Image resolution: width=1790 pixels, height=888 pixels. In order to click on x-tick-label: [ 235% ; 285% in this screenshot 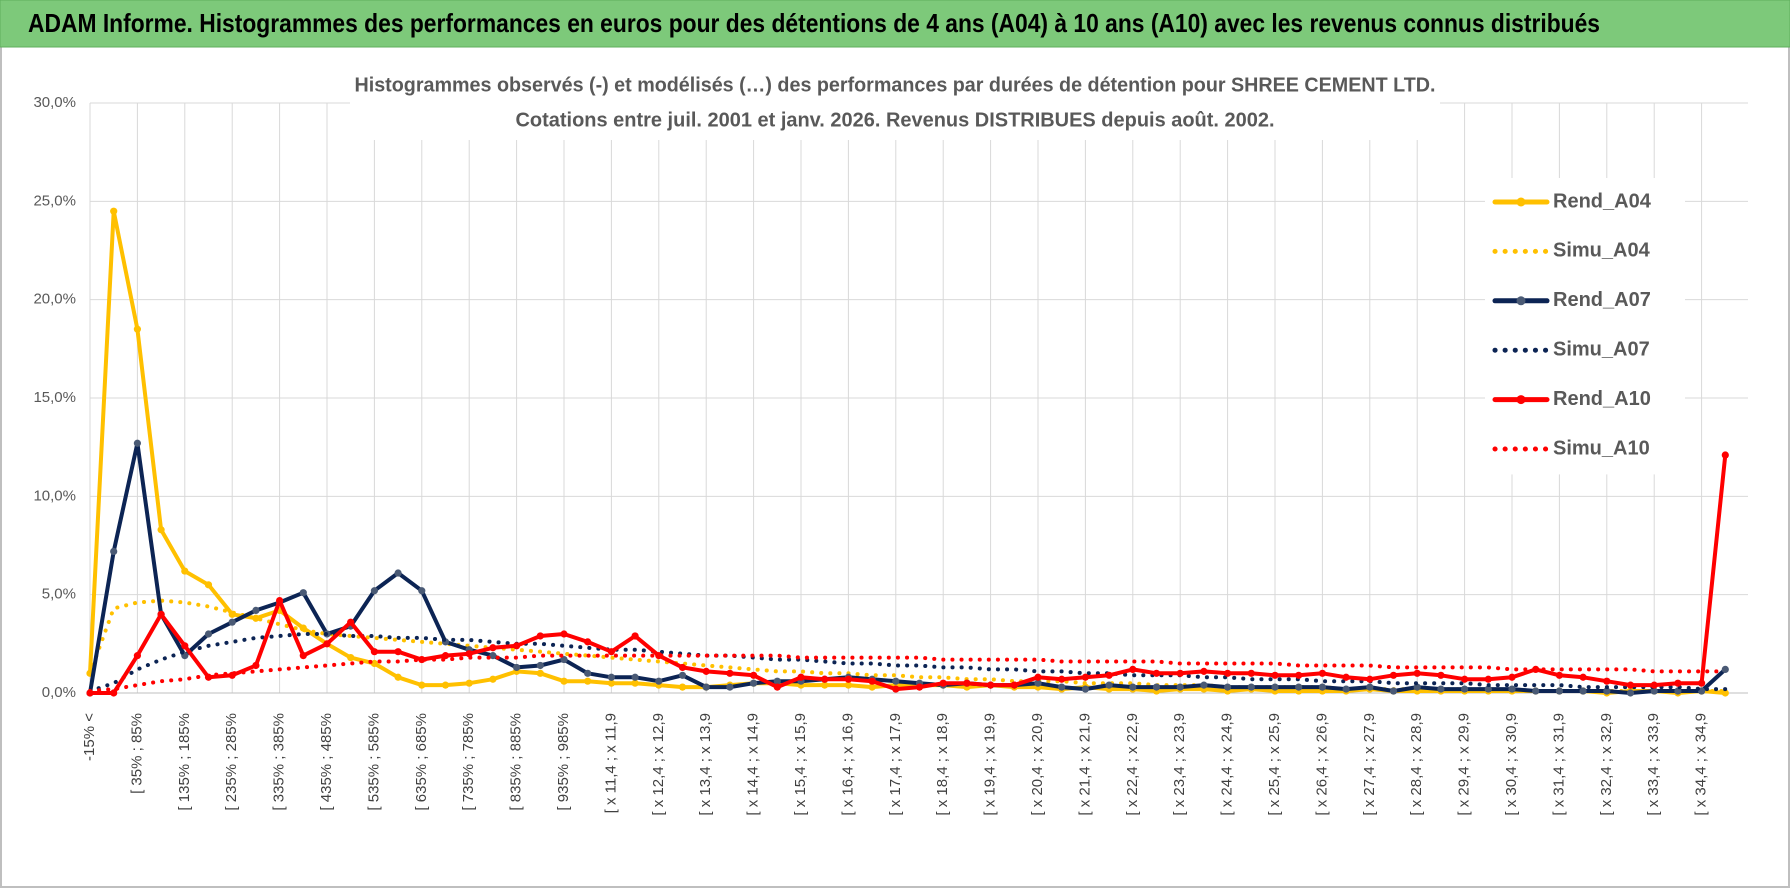, I will do `click(231, 762)`.